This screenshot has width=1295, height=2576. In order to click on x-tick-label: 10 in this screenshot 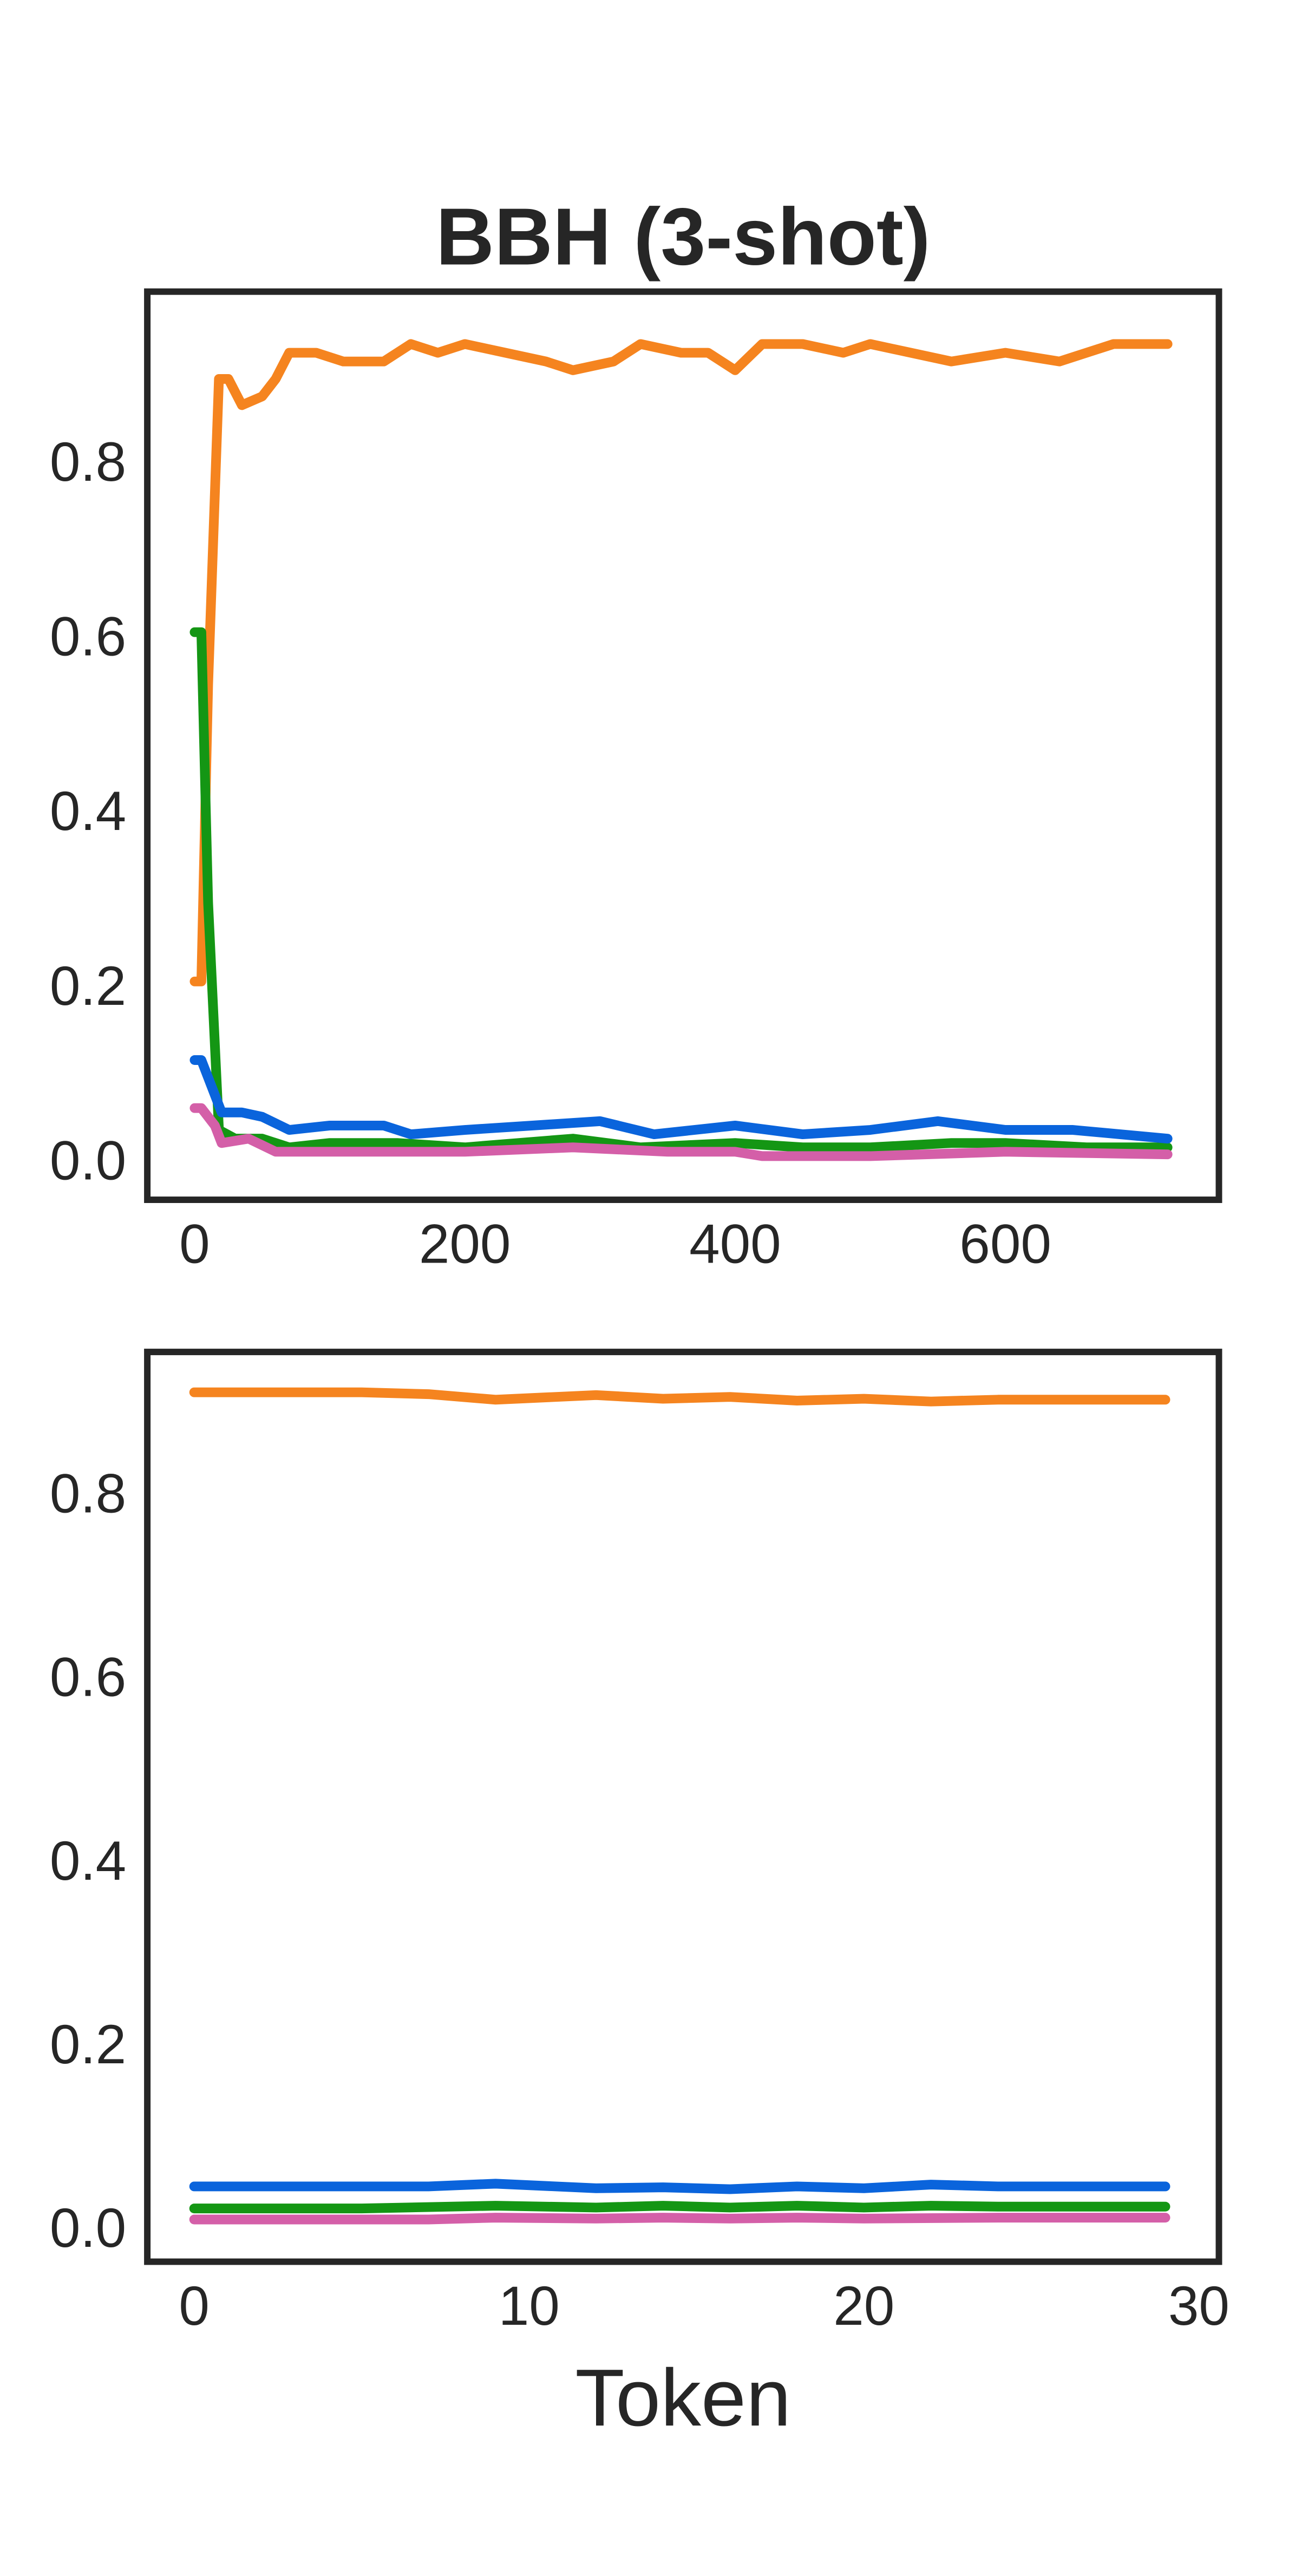, I will do `click(529, 2306)`.